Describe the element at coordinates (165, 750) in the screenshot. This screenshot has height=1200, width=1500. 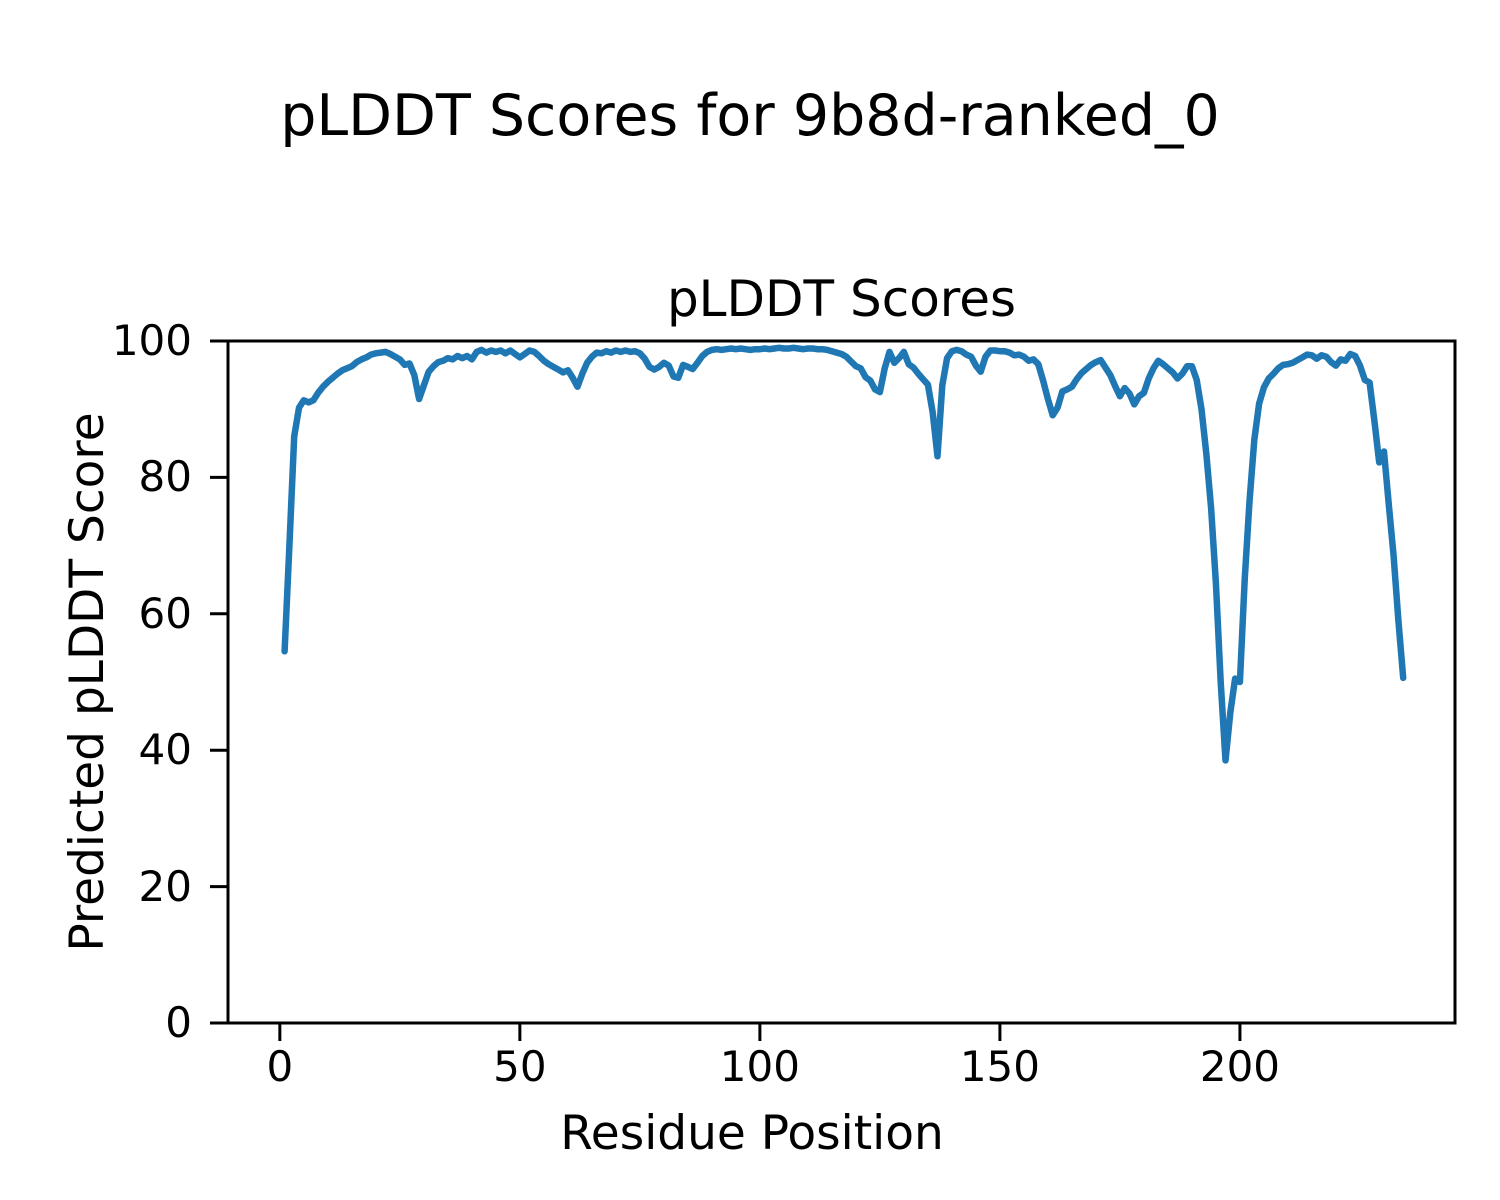
I see `y-tick-label: 40` at that location.